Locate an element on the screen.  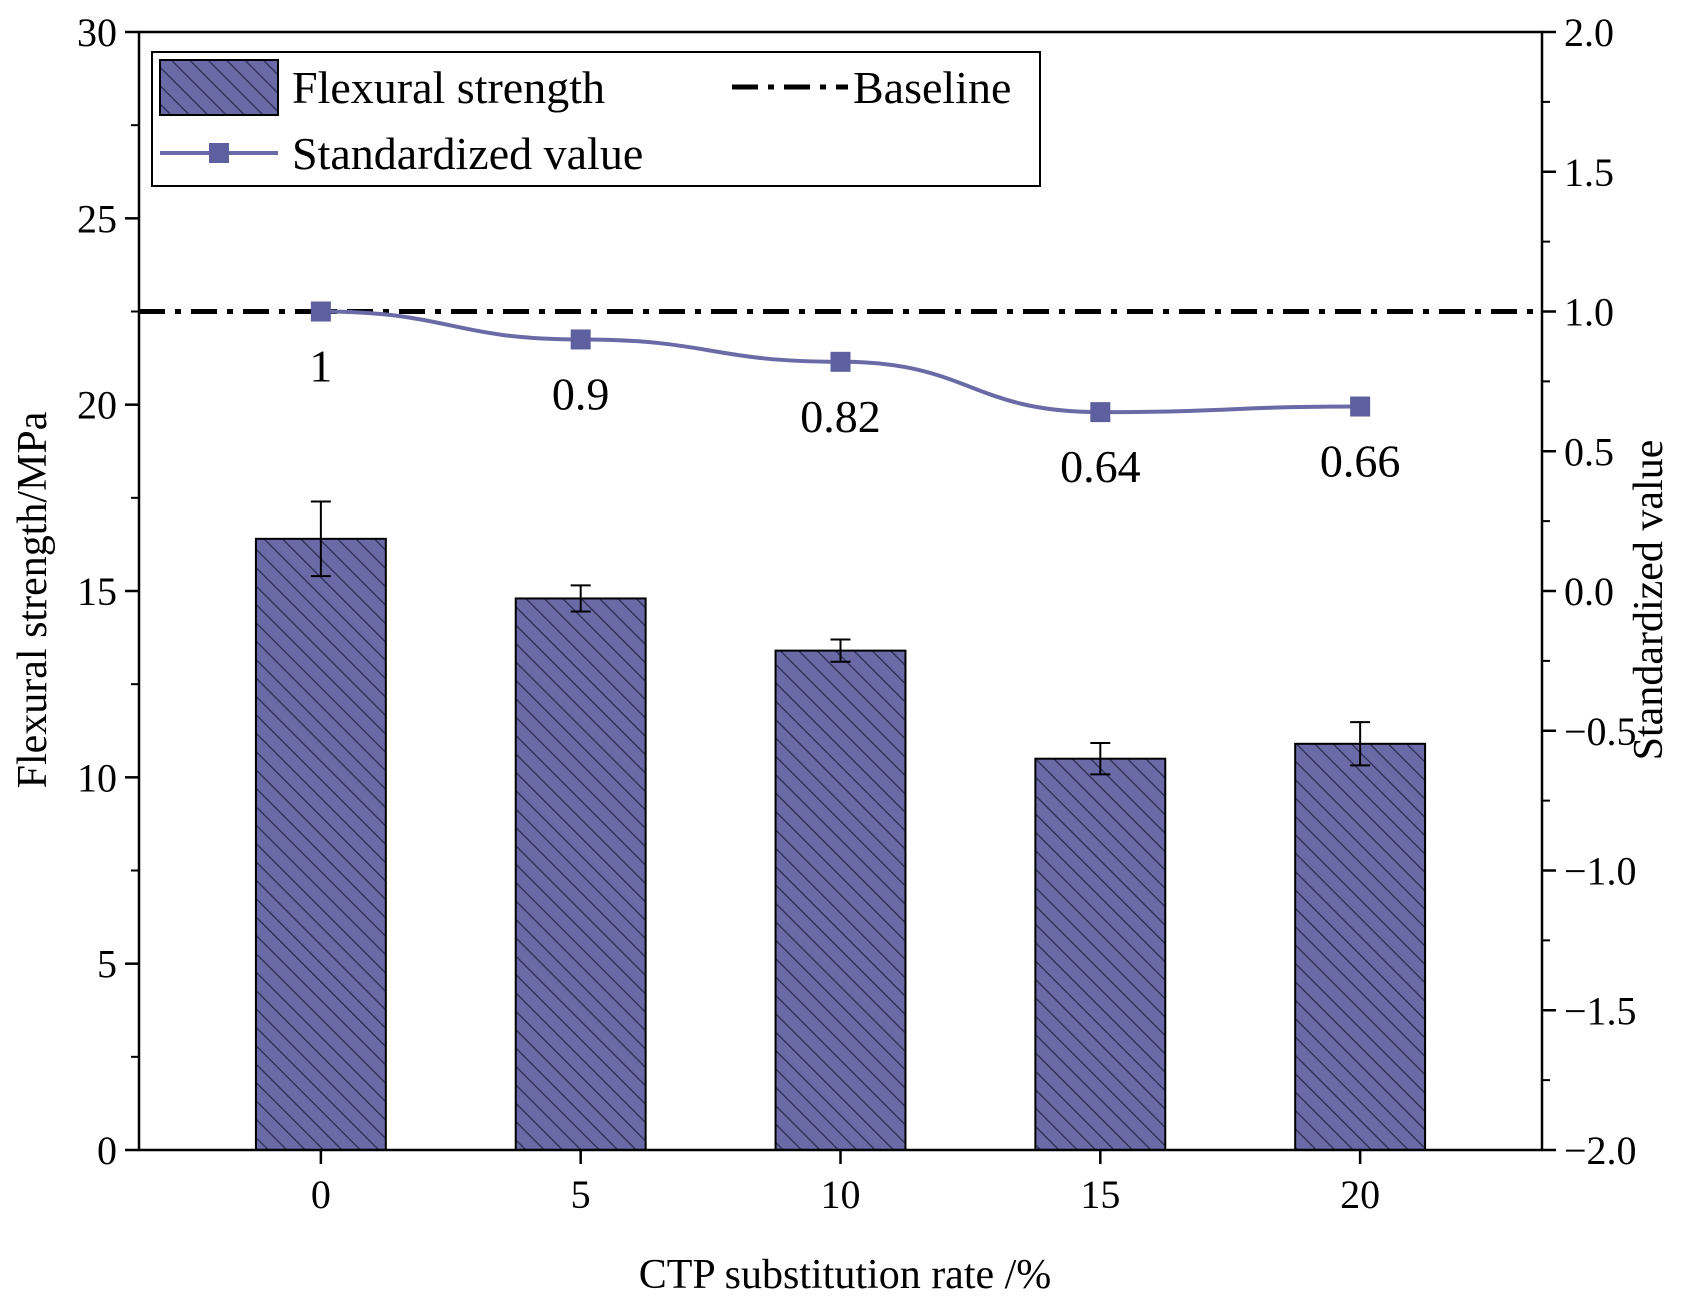
y2-tick-label: −0.5 is located at coordinates (1600, 731).